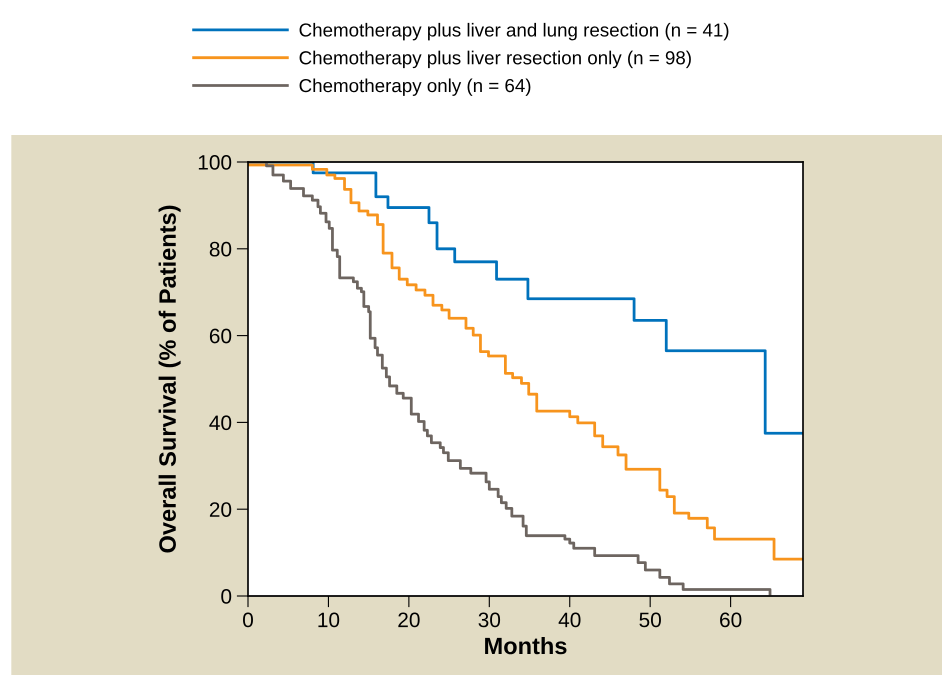 The width and height of the screenshot is (942, 675). Describe the element at coordinates (569, 620) in the screenshot. I see `x-tick-label: 40` at that location.